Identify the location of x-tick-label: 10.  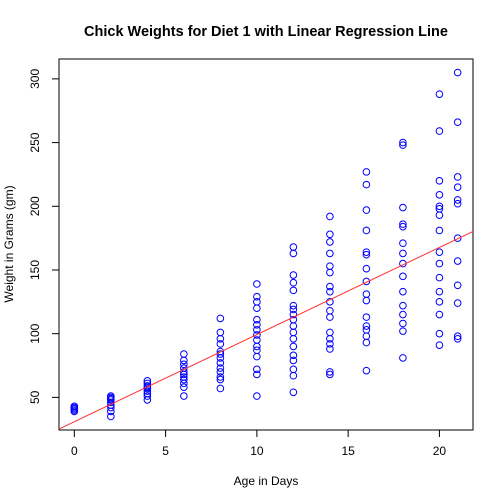
(257, 451).